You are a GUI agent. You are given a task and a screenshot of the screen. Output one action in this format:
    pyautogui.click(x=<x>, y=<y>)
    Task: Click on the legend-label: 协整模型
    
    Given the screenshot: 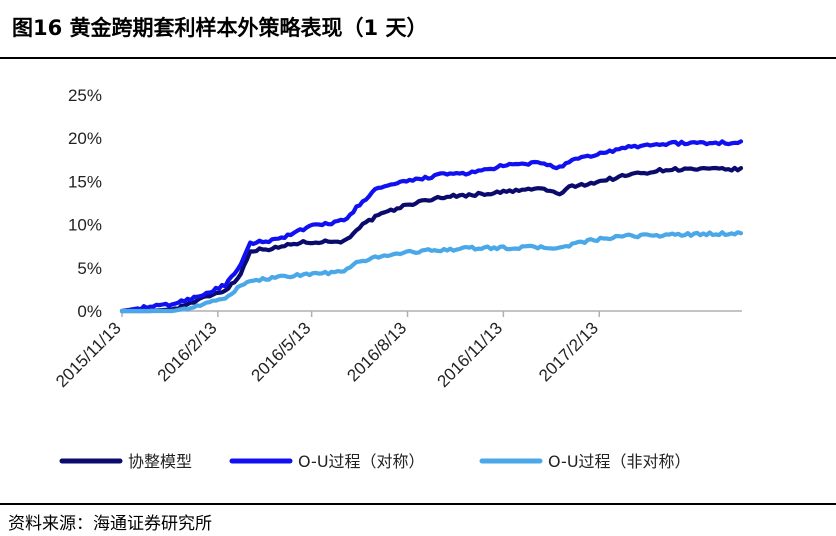 What is the action you would take?
    pyautogui.click(x=160, y=461)
    